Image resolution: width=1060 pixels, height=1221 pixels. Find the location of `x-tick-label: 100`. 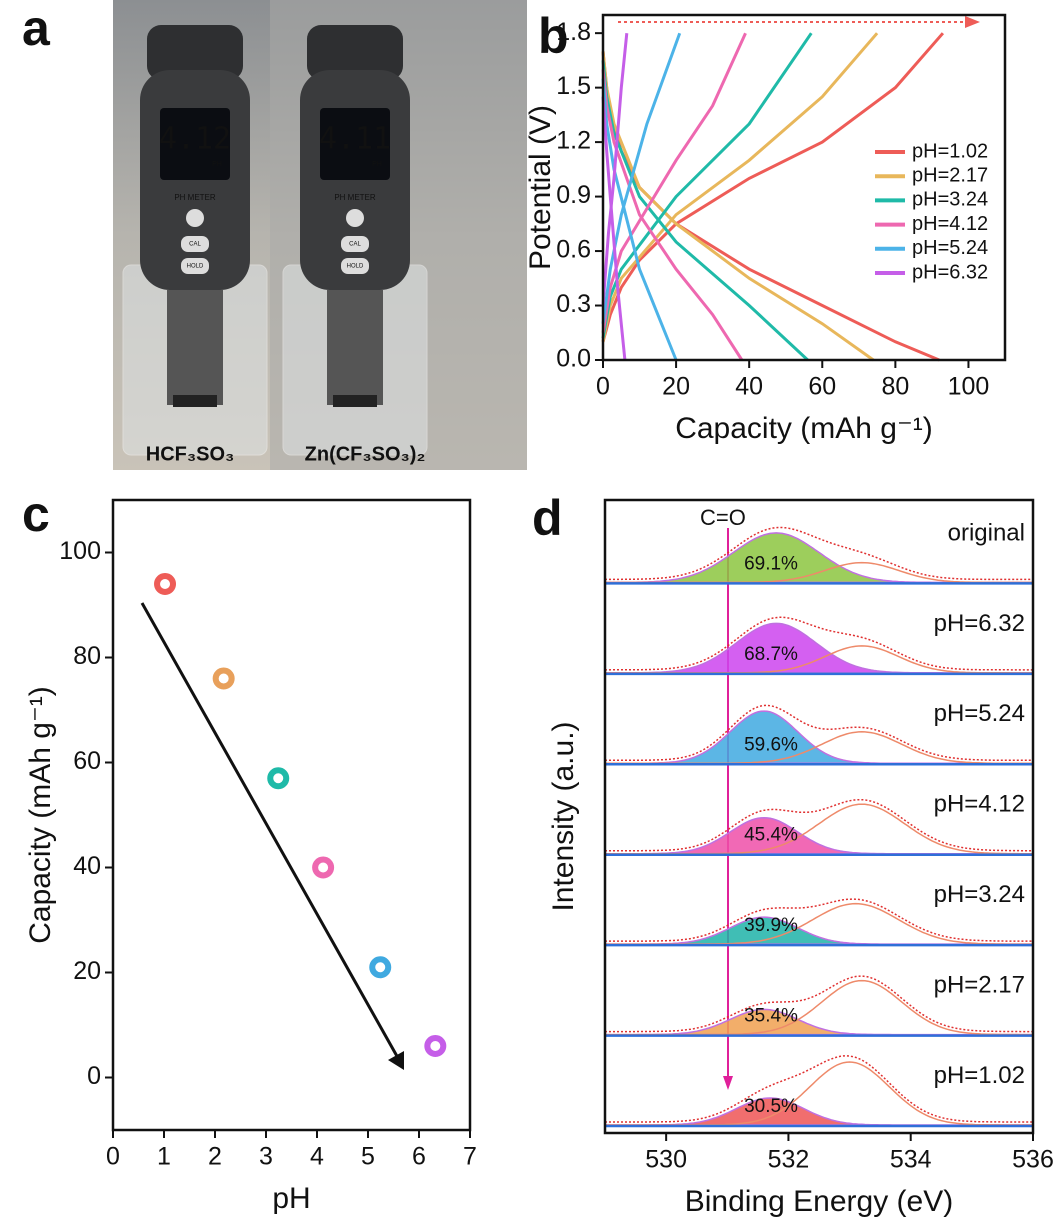

x-tick-label: 100 is located at coordinates (969, 387).